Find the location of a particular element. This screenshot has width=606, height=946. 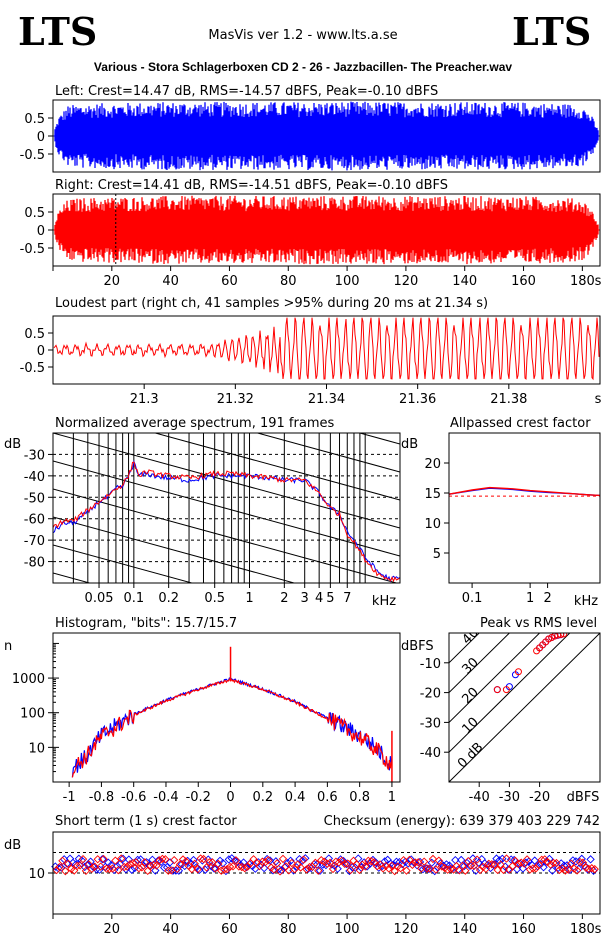

histogram-ytick-label: 1000 is located at coordinates (28, 679).